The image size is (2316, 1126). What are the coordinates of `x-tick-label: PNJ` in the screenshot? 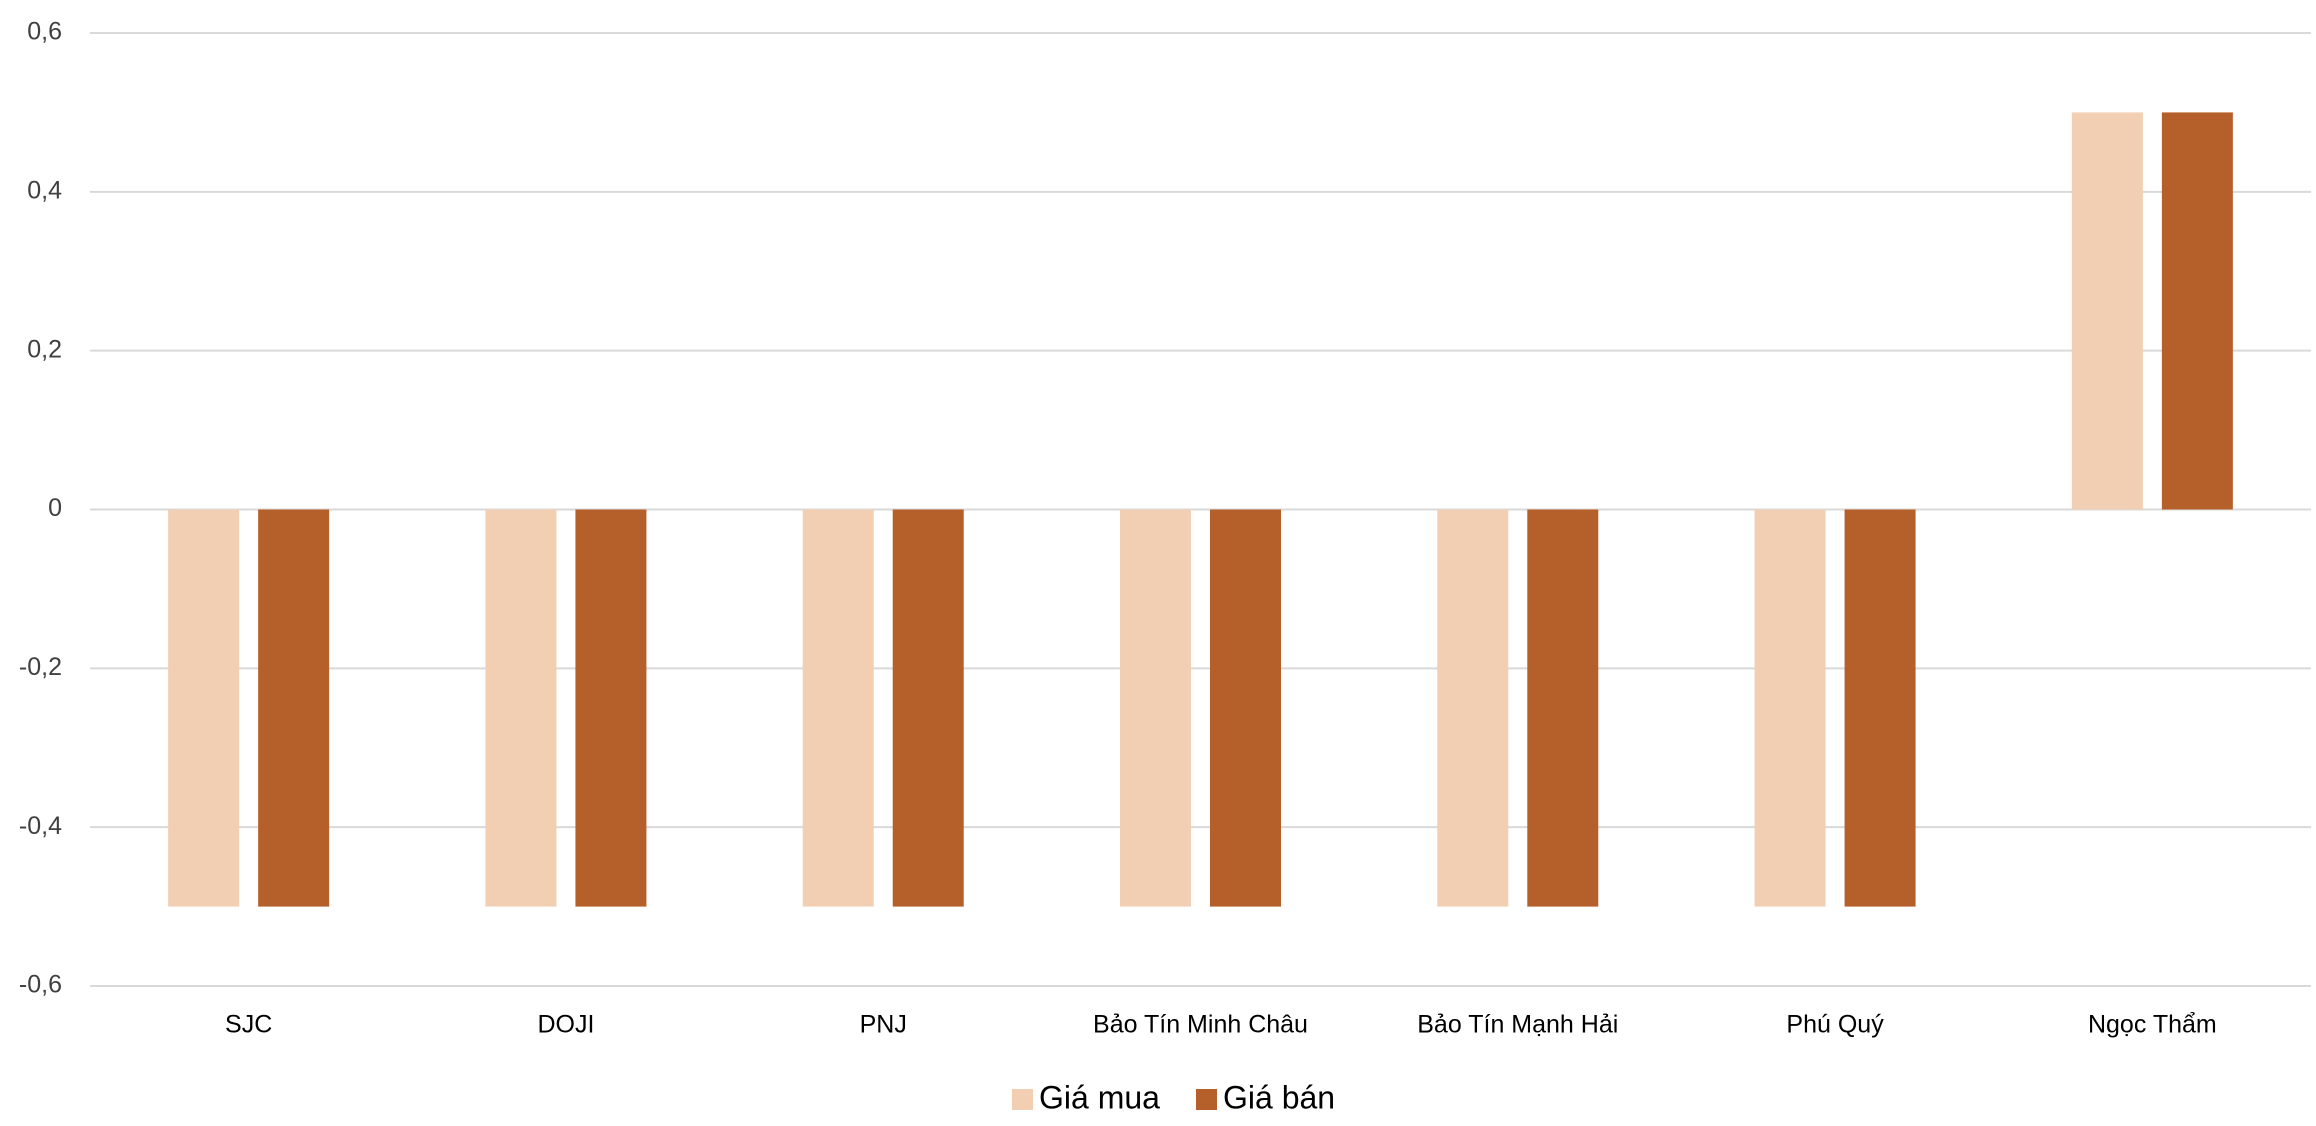 It's located at (883, 1025).